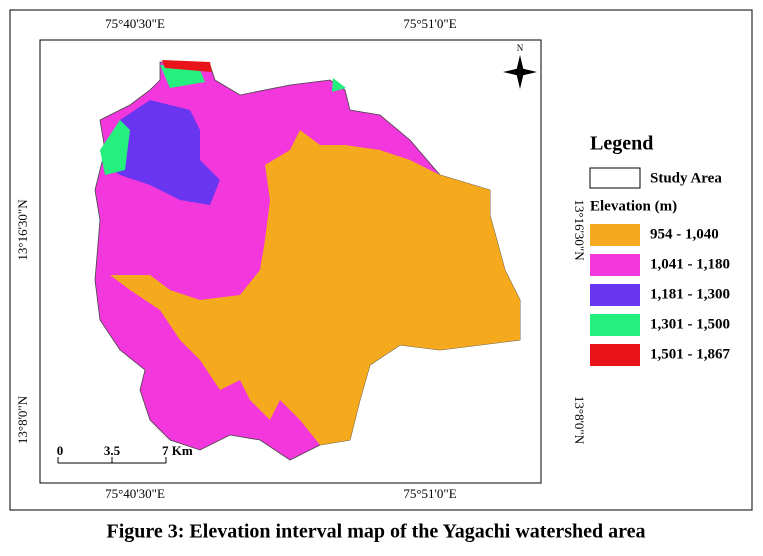  What do you see at coordinates (690, 264) in the screenshot?
I see `legend-label: 1,041 - 1,180` at bounding box center [690, 264].